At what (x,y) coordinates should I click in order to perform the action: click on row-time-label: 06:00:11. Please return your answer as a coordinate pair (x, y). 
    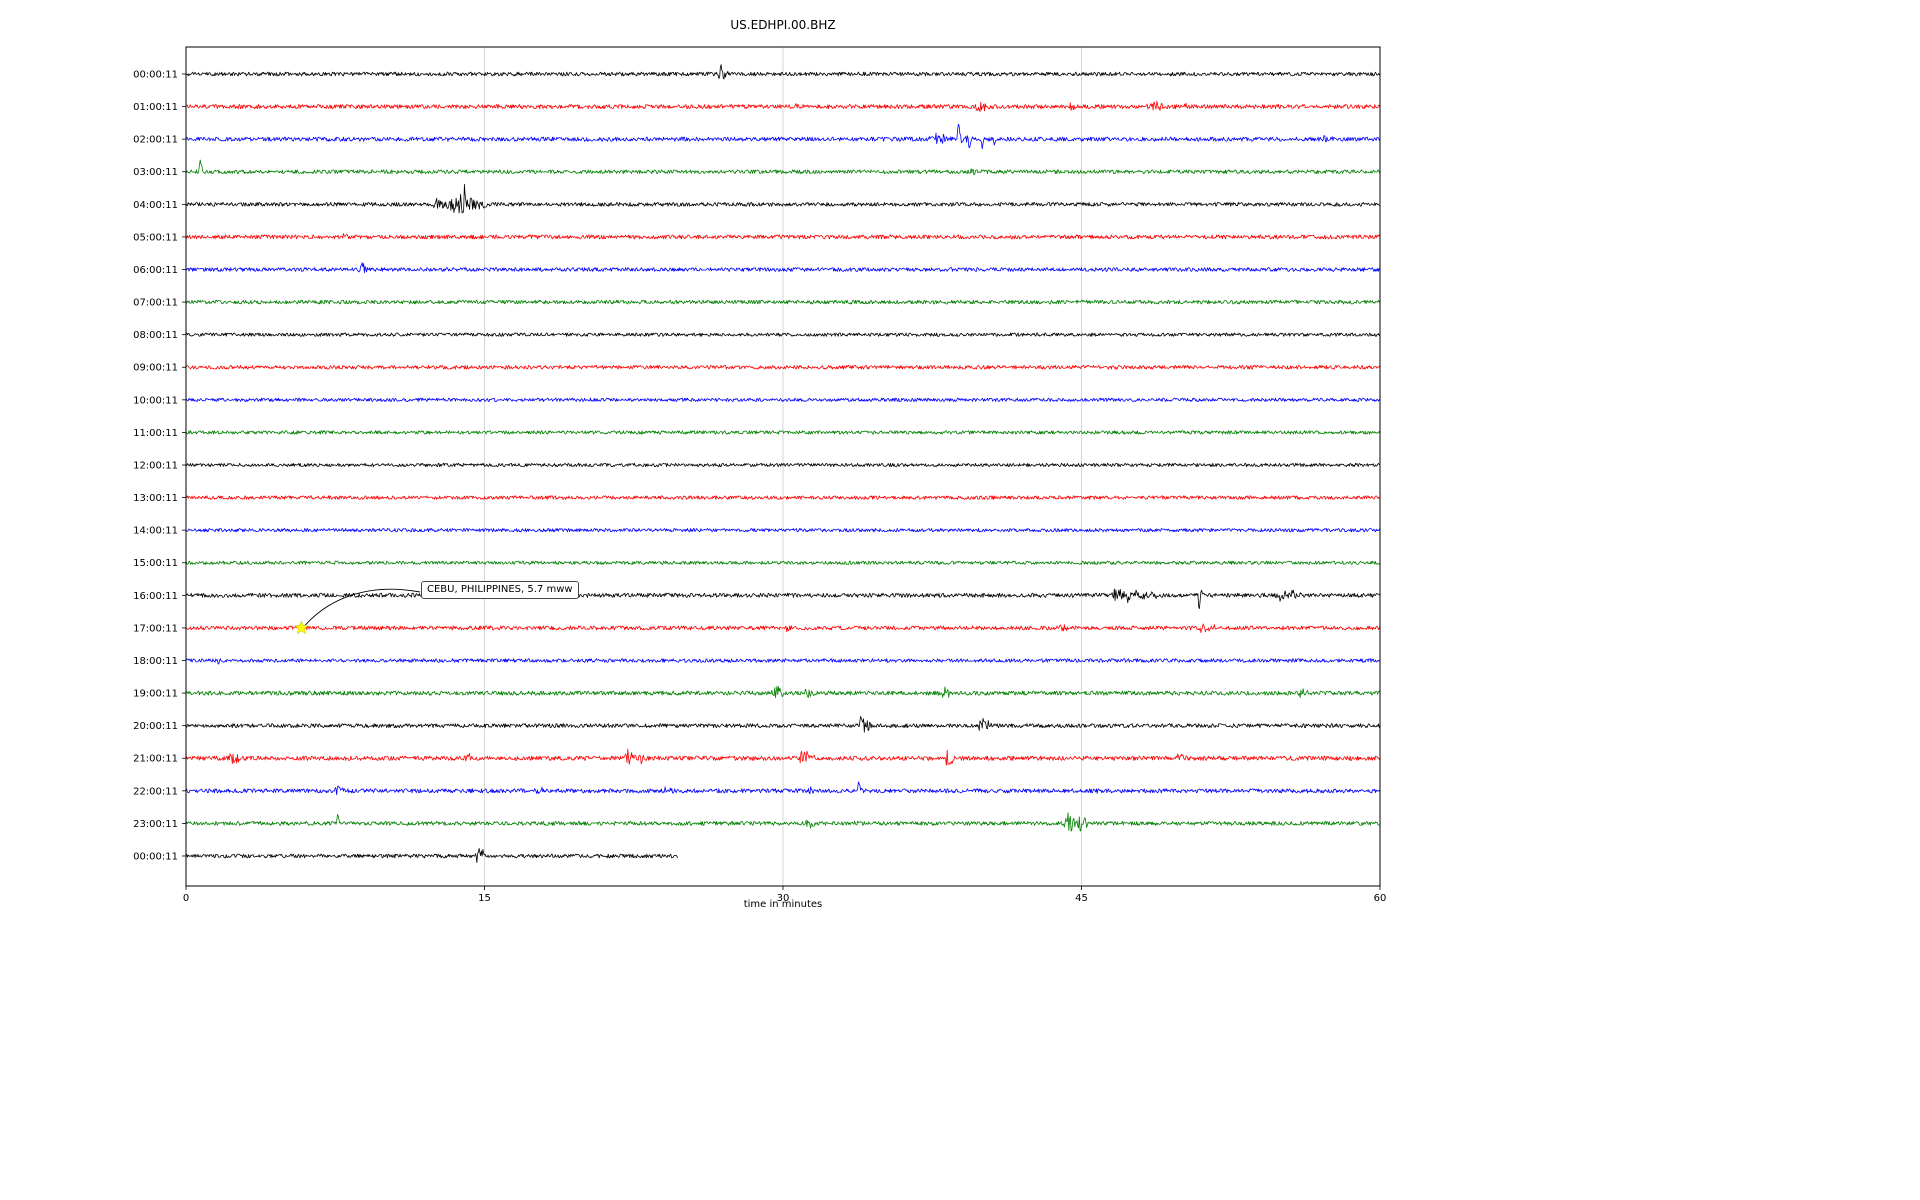
    Looking at the image, I should click on (155, 270).